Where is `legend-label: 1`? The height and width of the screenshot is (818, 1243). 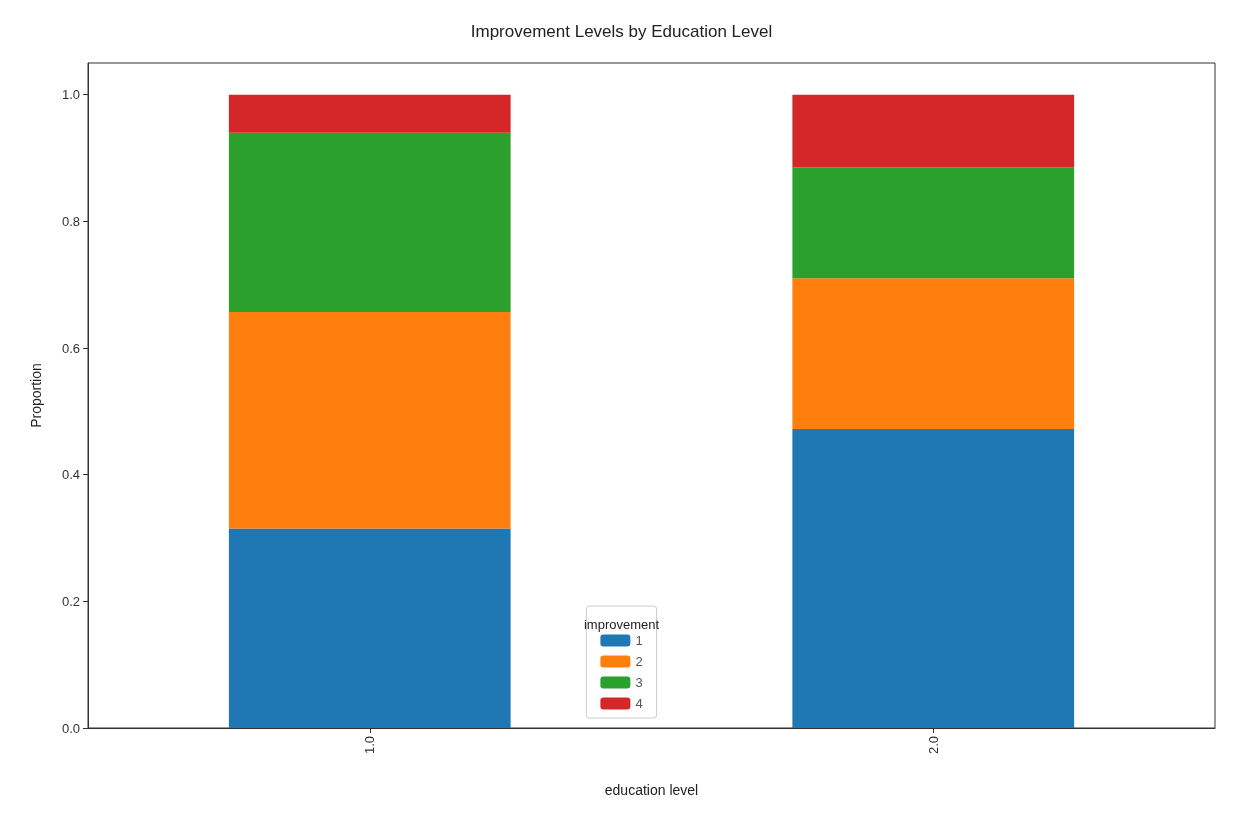
legend-label: 1 is located at coordinates (639, 640).